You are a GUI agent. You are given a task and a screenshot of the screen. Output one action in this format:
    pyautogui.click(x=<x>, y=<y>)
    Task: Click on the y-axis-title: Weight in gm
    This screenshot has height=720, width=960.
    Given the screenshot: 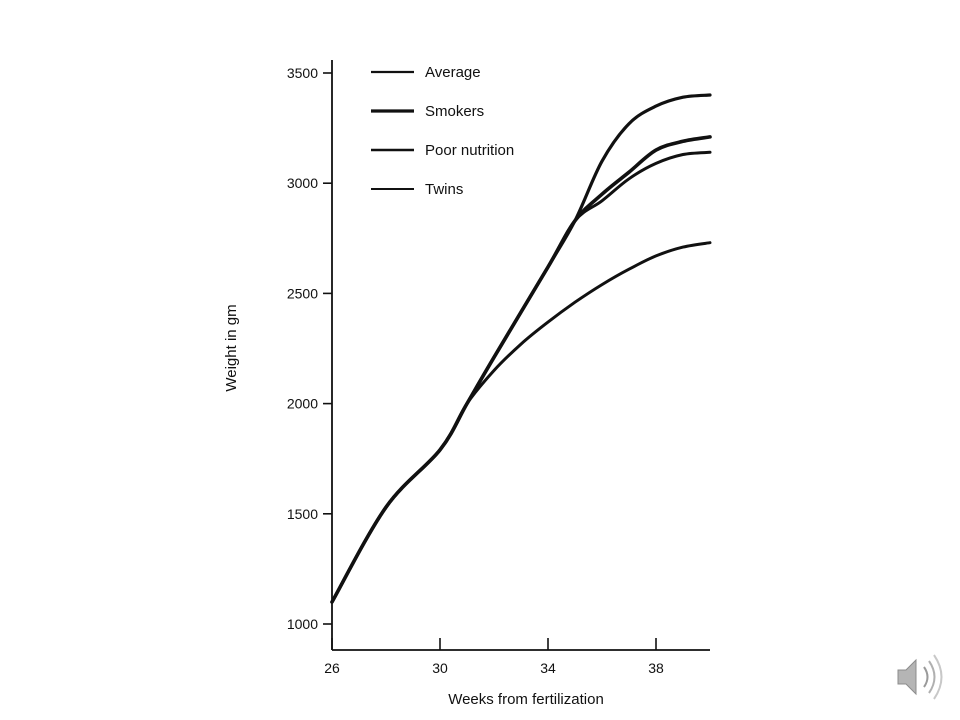 What is the action you would take?
    pyautogui.click(x=231, y=347)
    